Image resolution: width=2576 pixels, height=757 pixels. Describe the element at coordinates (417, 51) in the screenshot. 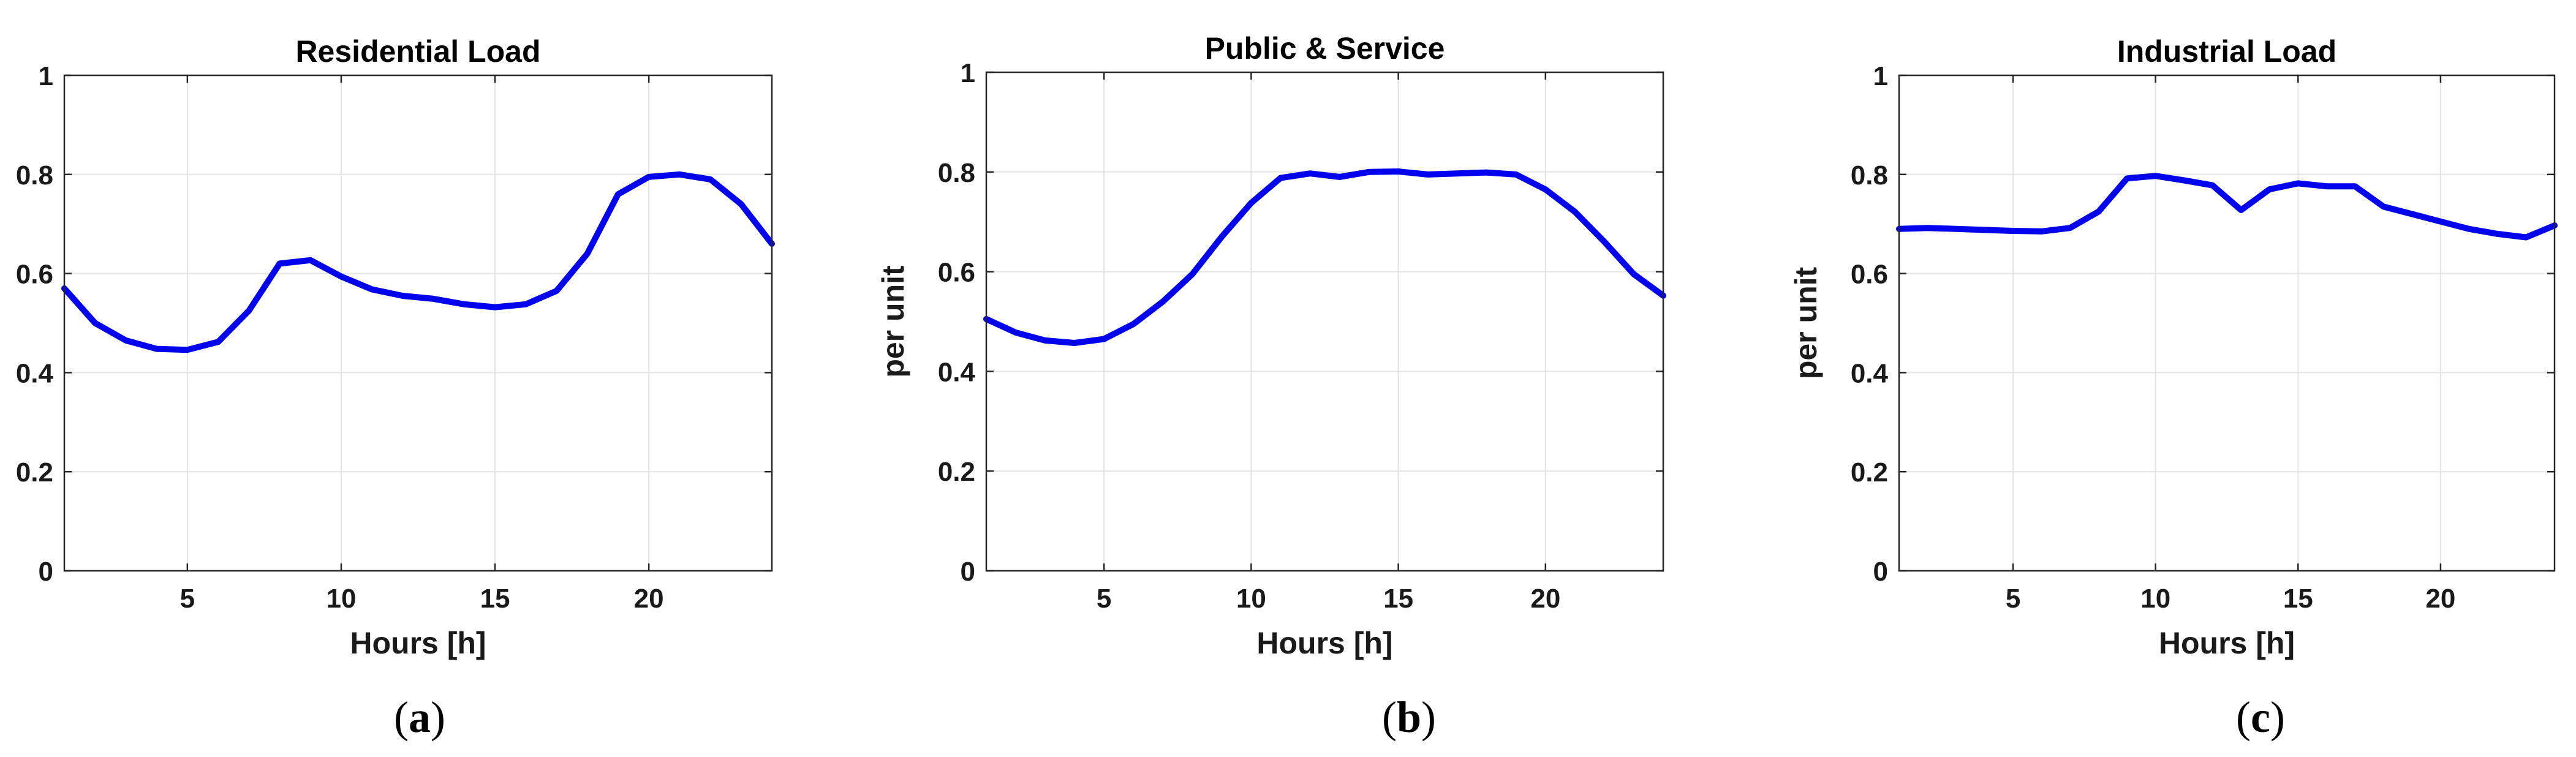

I see `chart-title: Residential Load` at that location.